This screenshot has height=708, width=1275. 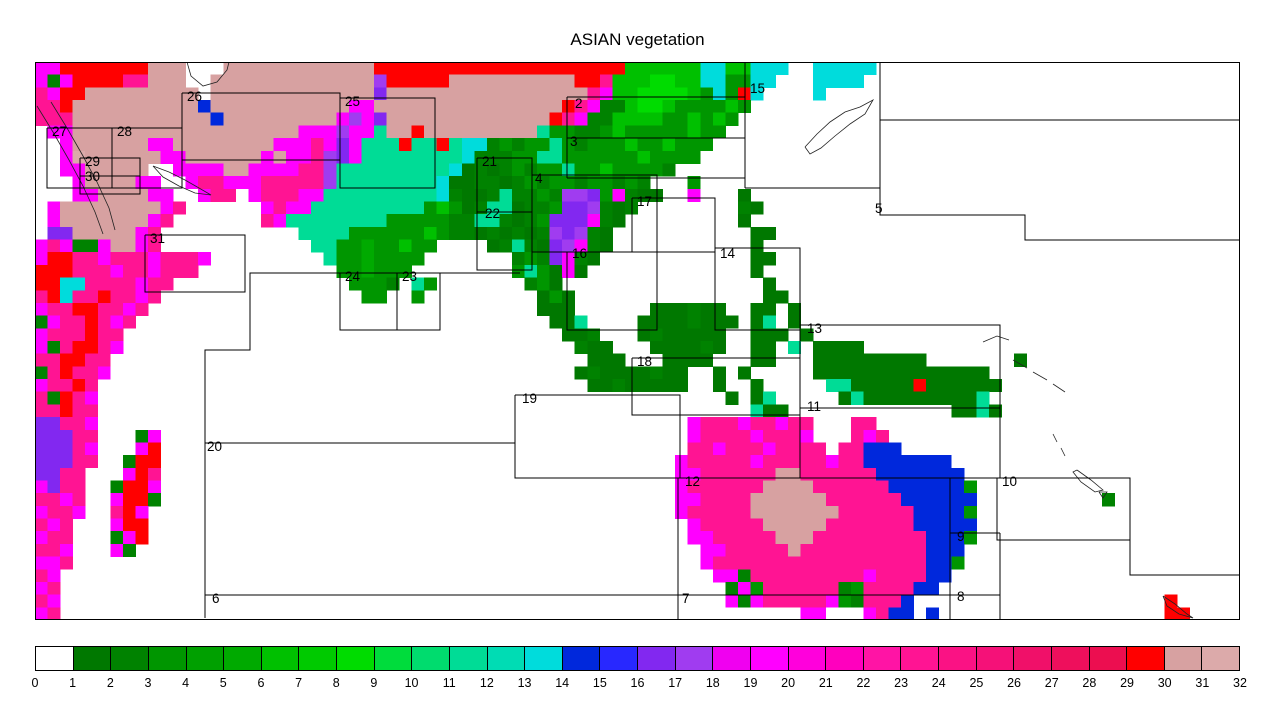 I want to click on region-label: 3, so click(x=574, y=141).